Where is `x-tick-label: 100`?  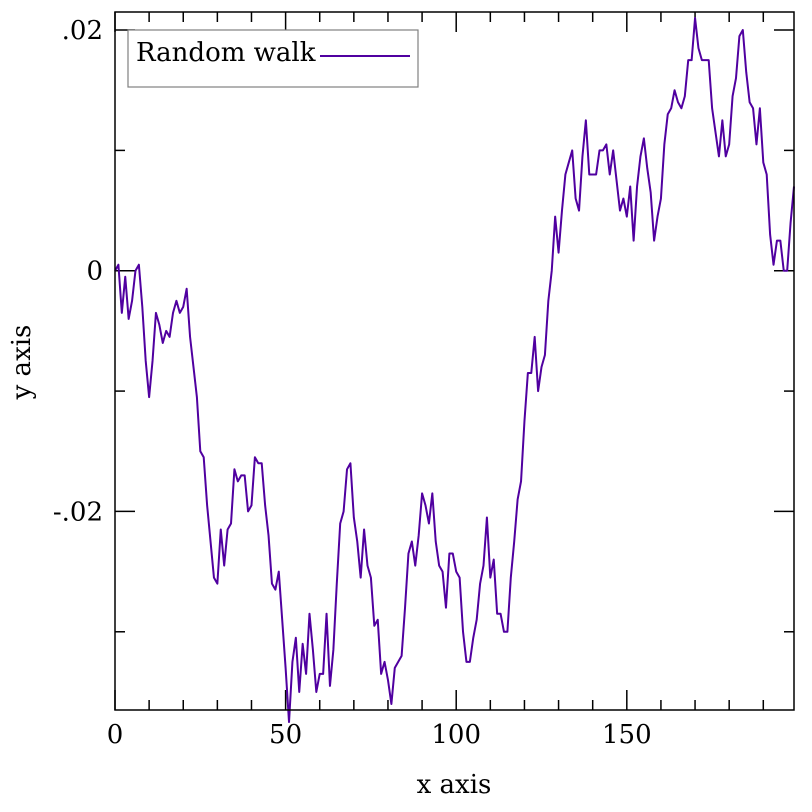
x-tick-label: 100 is located at coordinates (456, 735).